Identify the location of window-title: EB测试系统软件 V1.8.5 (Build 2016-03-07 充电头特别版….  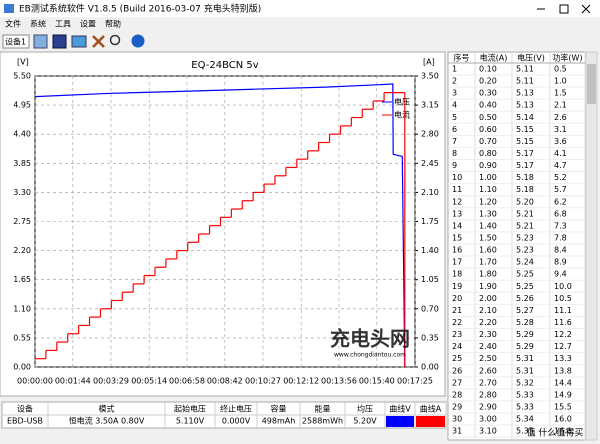
(140, 9).